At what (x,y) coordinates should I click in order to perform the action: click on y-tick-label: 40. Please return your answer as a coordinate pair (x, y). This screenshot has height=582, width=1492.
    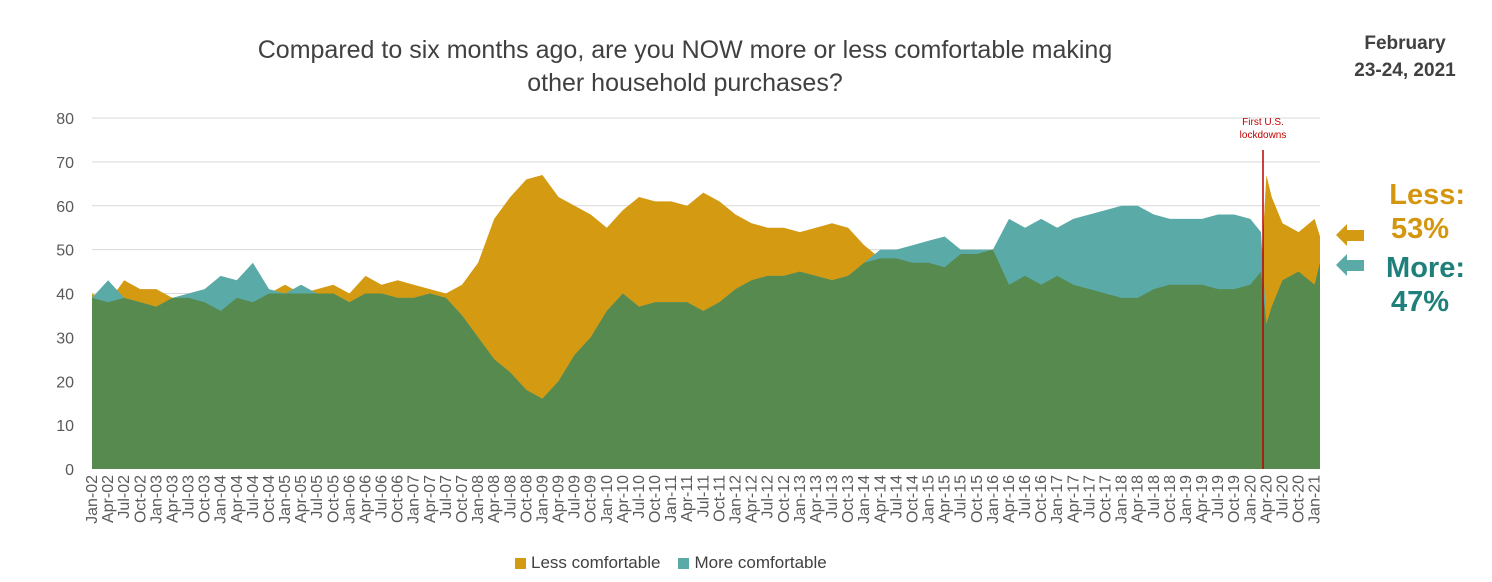
    Looking at the image, I should click on (65, 295).